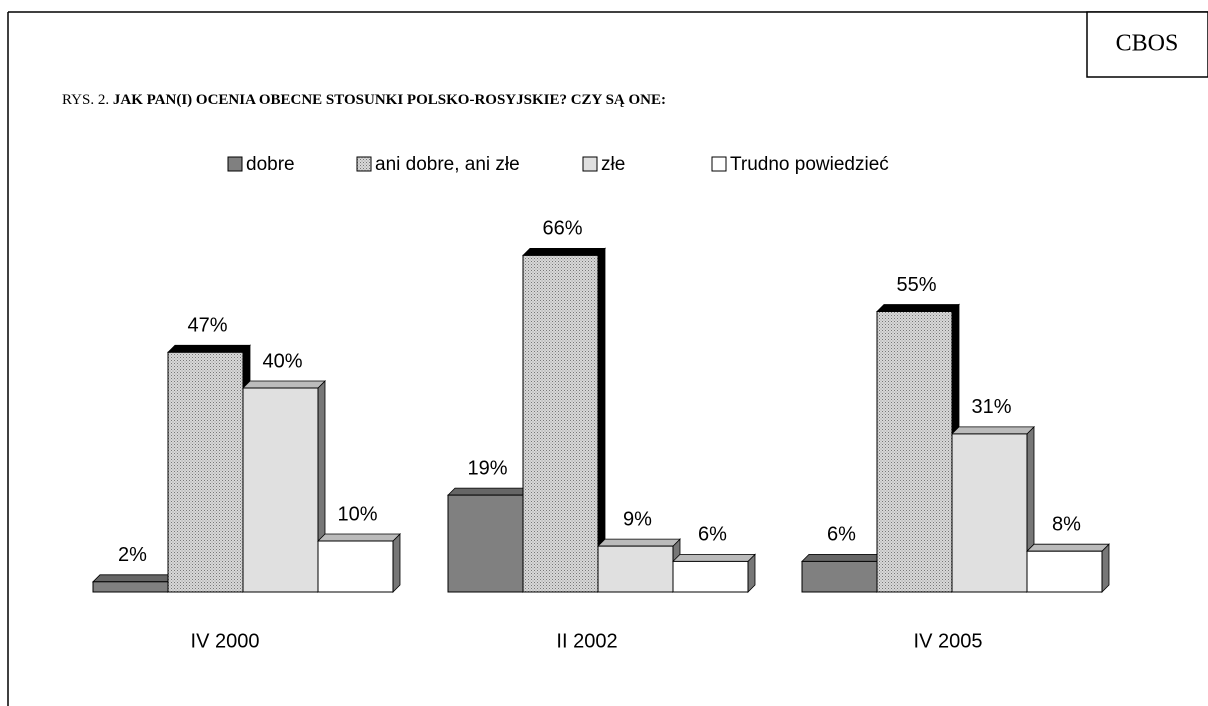  Describe the element at coordinates (991, 407) in the screenshot. I see `value-label: 31%` at that location.